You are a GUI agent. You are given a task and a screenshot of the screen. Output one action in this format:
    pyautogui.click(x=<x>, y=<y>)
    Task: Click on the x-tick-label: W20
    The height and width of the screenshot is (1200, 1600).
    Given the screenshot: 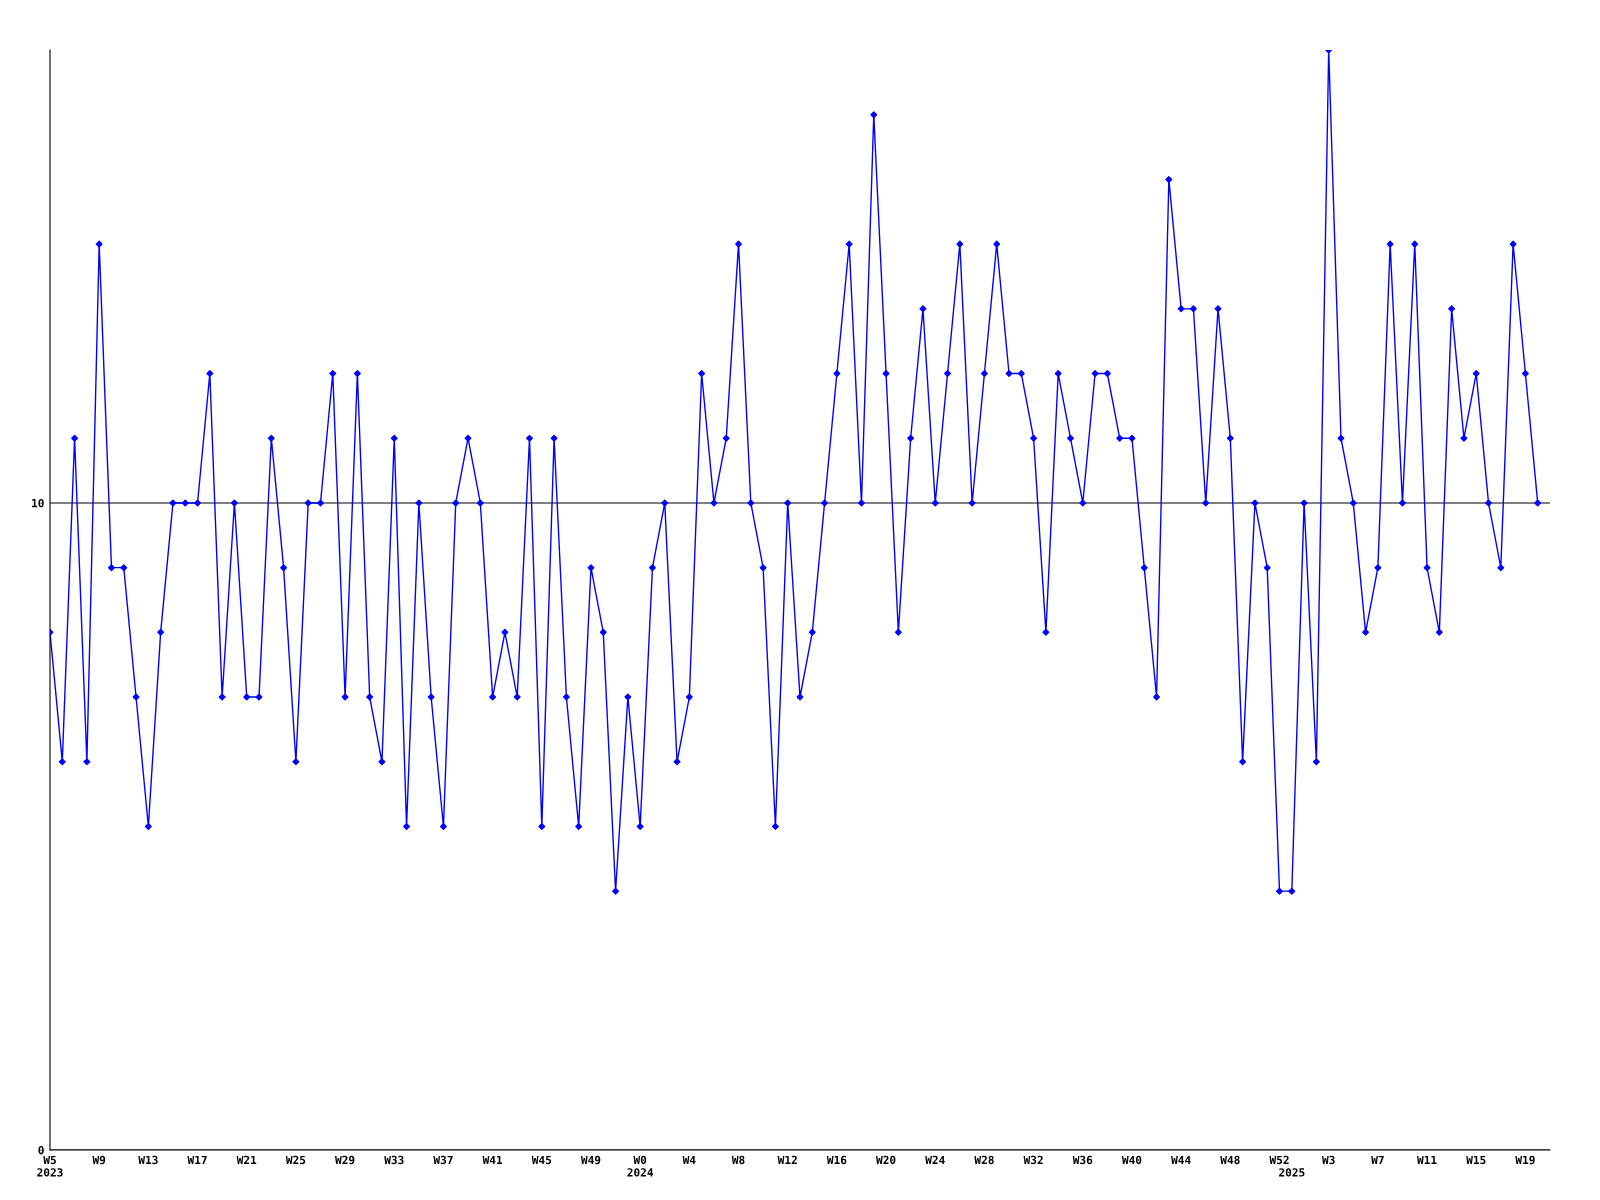 What is the action you would take?
    pyautogui.click(x=886, y=1160)
    